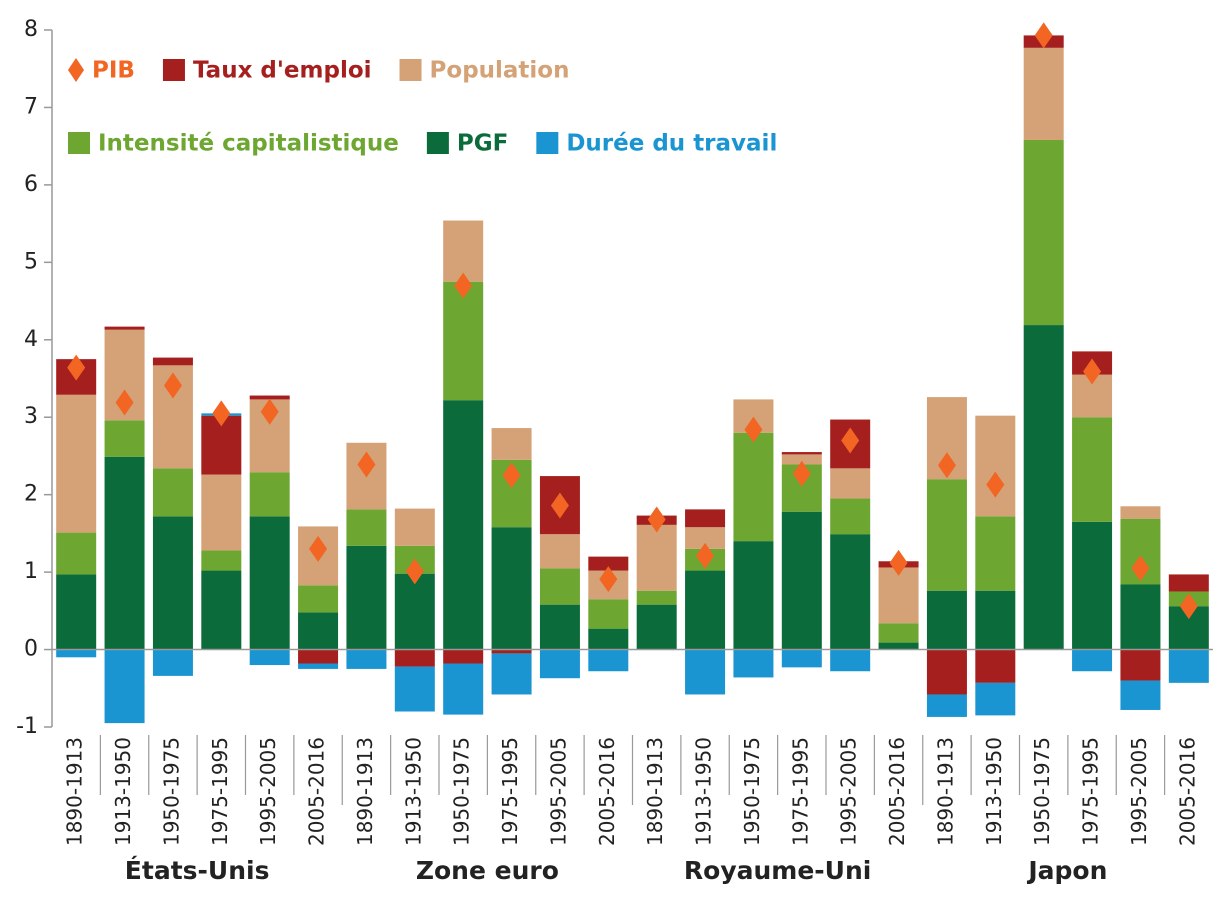  Describe the element at coordinates (268, 791) in the screenshot. I see `x-tick-label: 1995-2005` at that location.